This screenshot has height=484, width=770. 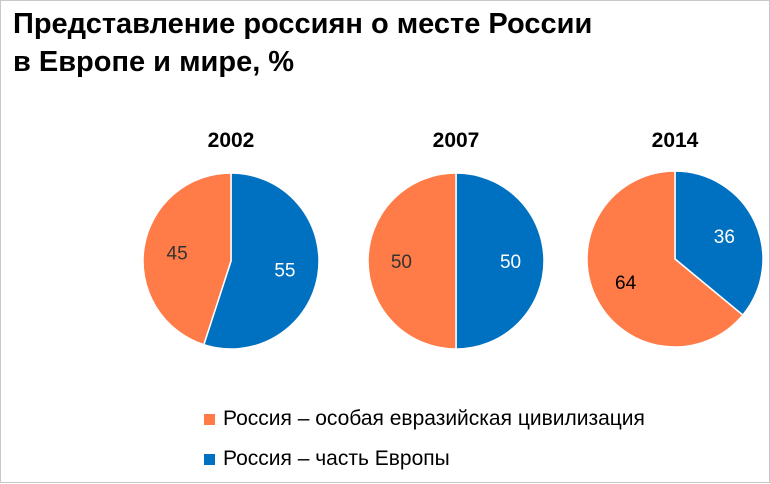 What do you see at coordinates (434, 418) in the screenshot?
I see `legend-label-eurasian: Россия – особая евразийская цивилизация` at bounding box center [434, 418].